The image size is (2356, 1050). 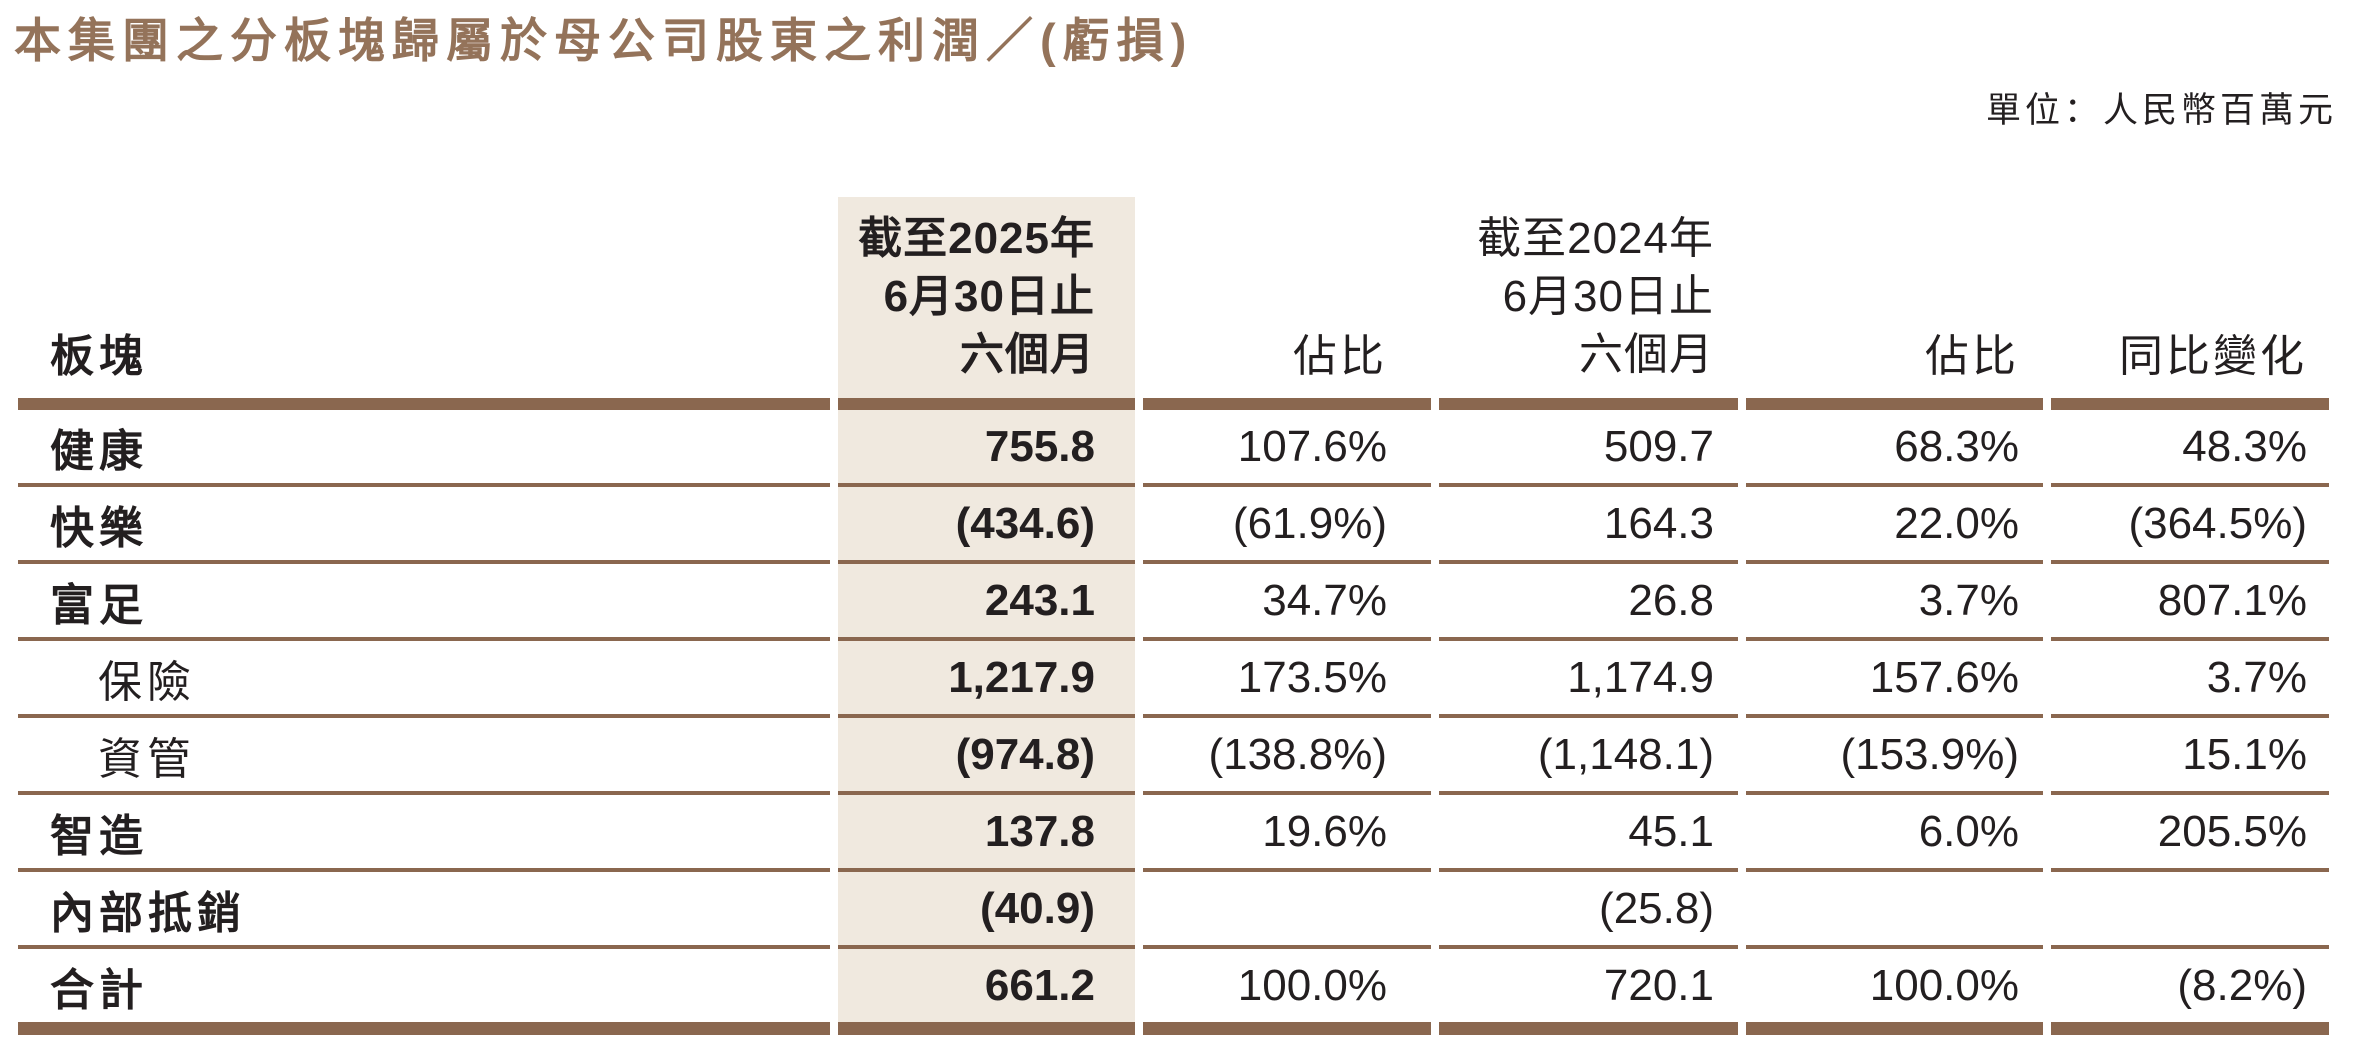 What do you see at coordinates (1894, 992) in the screenshot?
I see `share-2024-cell: 100.0%` at bounding box center [1894, 992].